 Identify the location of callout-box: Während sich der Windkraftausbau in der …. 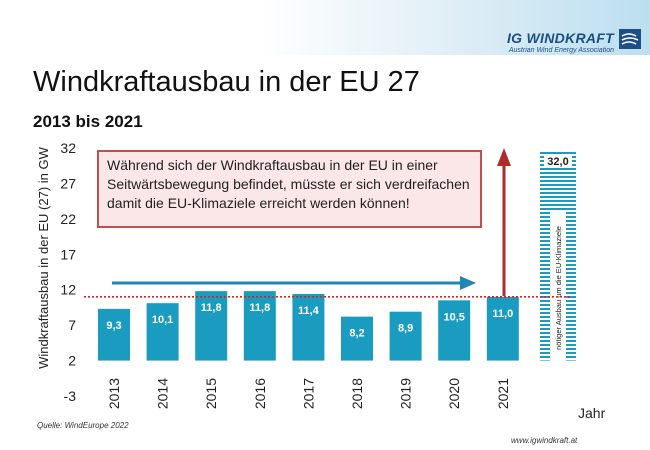
(289, 189).